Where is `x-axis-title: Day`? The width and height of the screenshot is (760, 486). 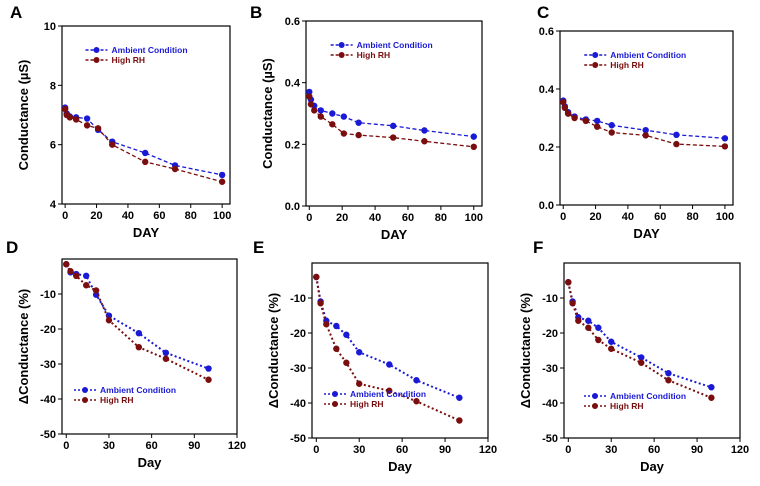 x-axis-title: Day is located at coordinates (400, 466).